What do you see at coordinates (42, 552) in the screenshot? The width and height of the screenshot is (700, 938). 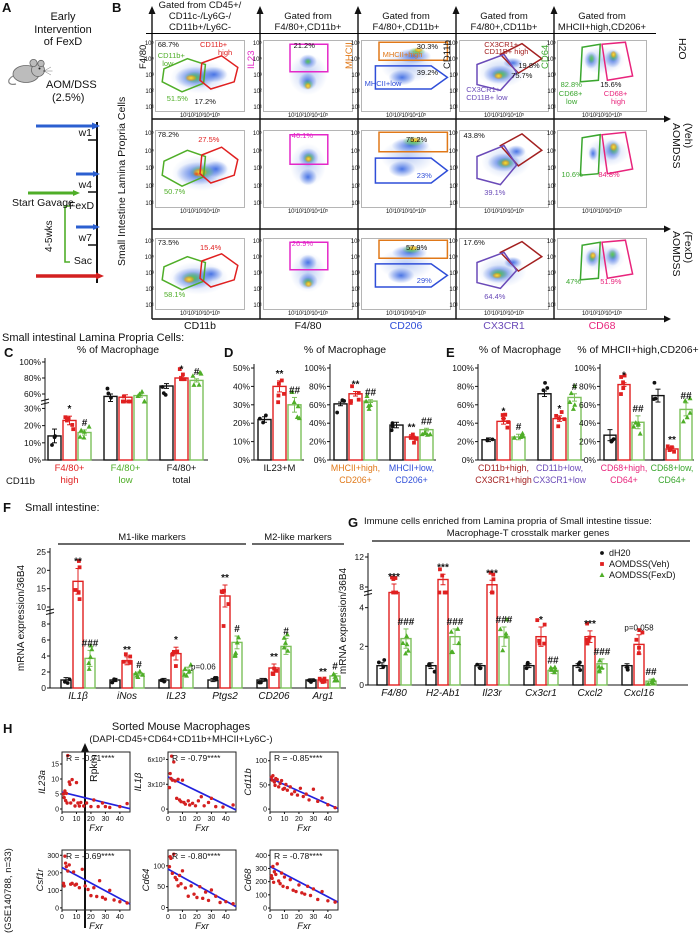 I see `y-tick-label: 25` at bounding box center [42, 552].